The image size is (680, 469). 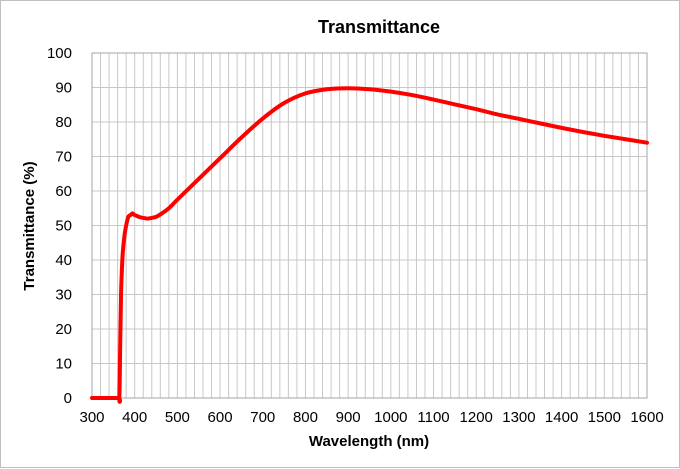 What do you see at coordinates (63, 191) in the screenshot?
I see `y-tick-label: 60` at bounding box center [63, 191].